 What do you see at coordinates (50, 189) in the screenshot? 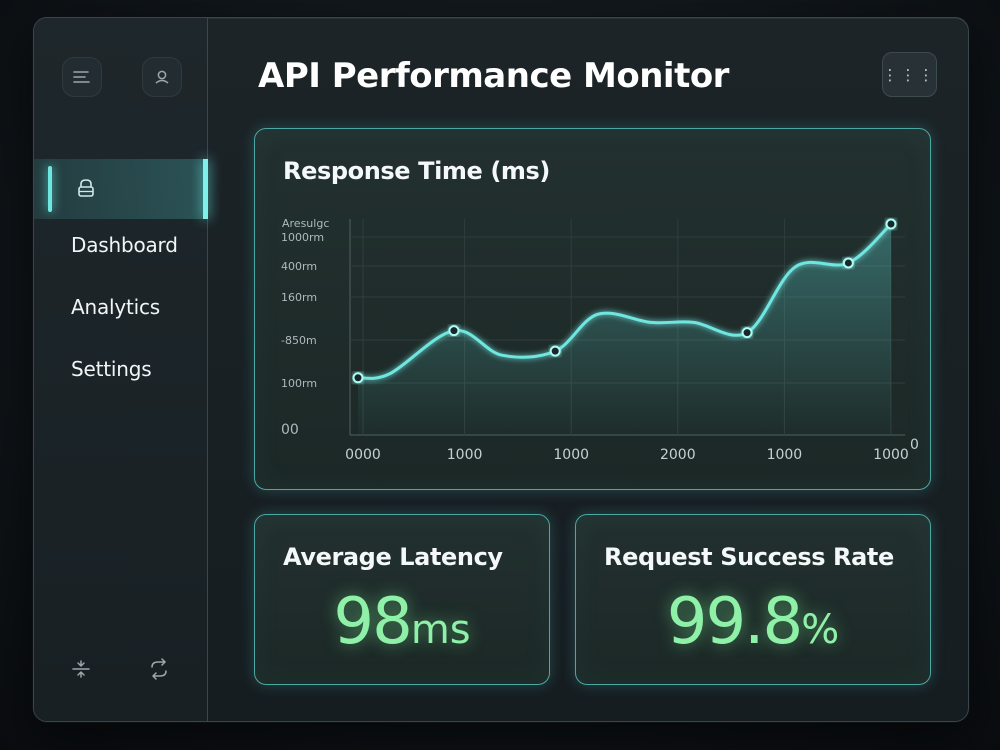
I see `active-indicator` at bounding box center [50, 189].